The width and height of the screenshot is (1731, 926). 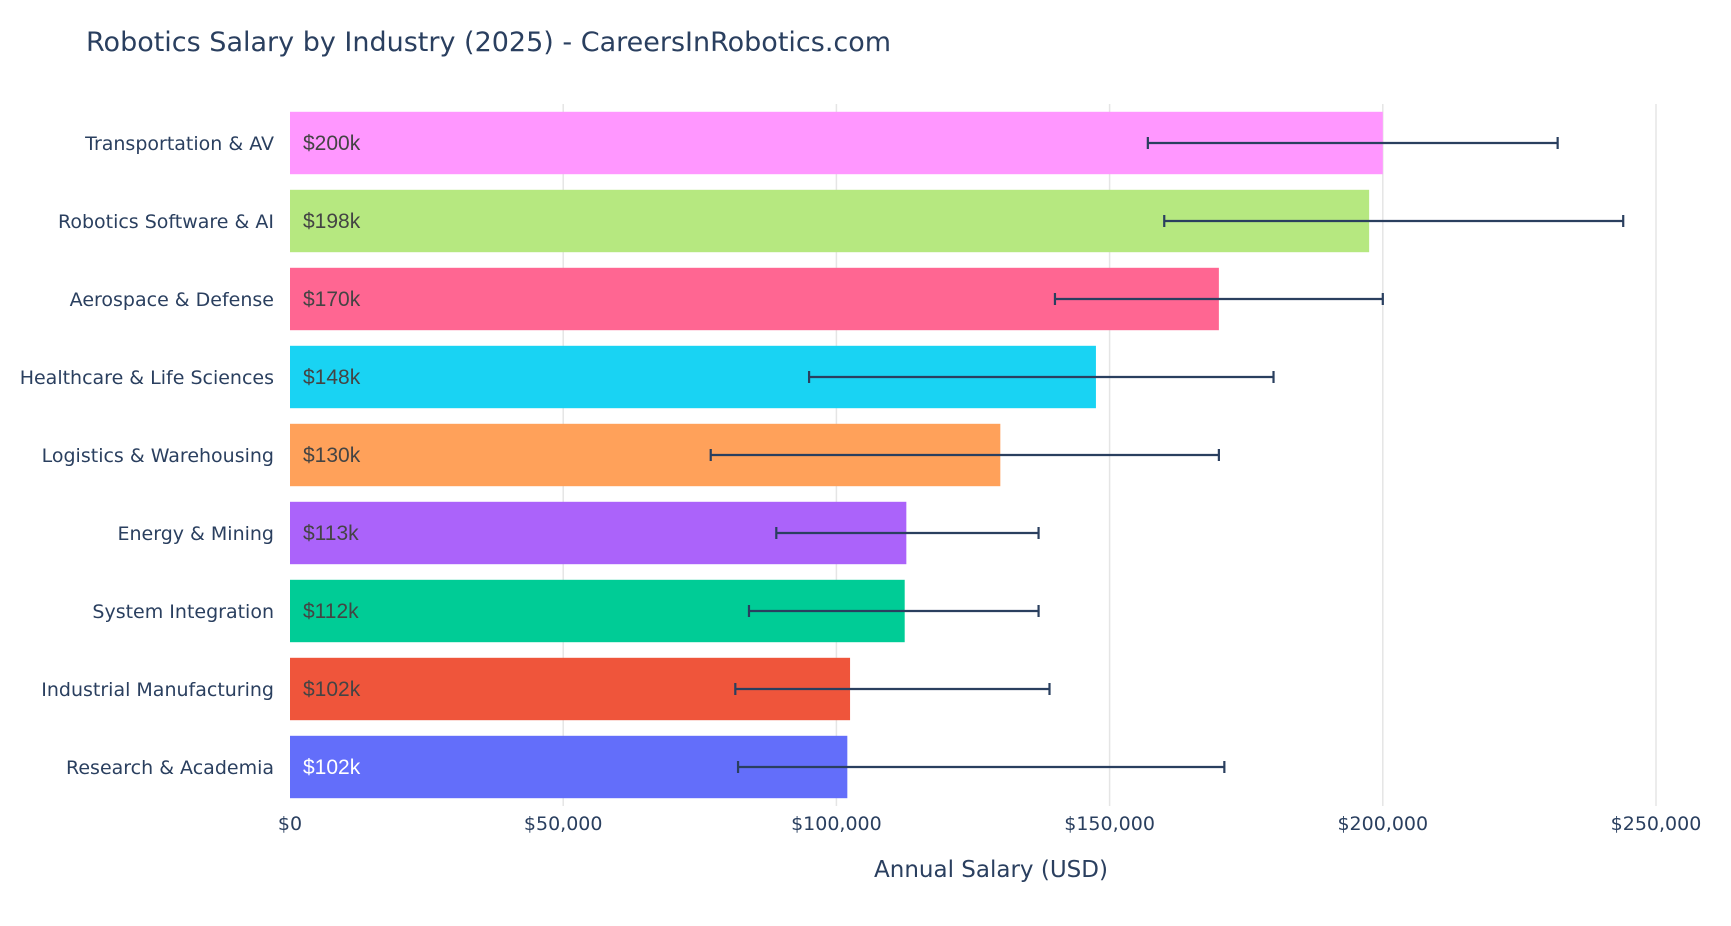 I want to click on x-tick-label: $0, so click(x=290, y=824).